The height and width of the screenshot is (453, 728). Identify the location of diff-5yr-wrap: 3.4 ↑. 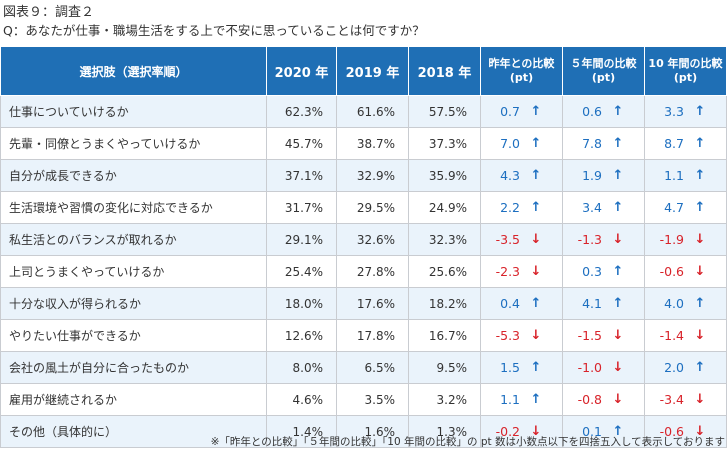
(603, 207).